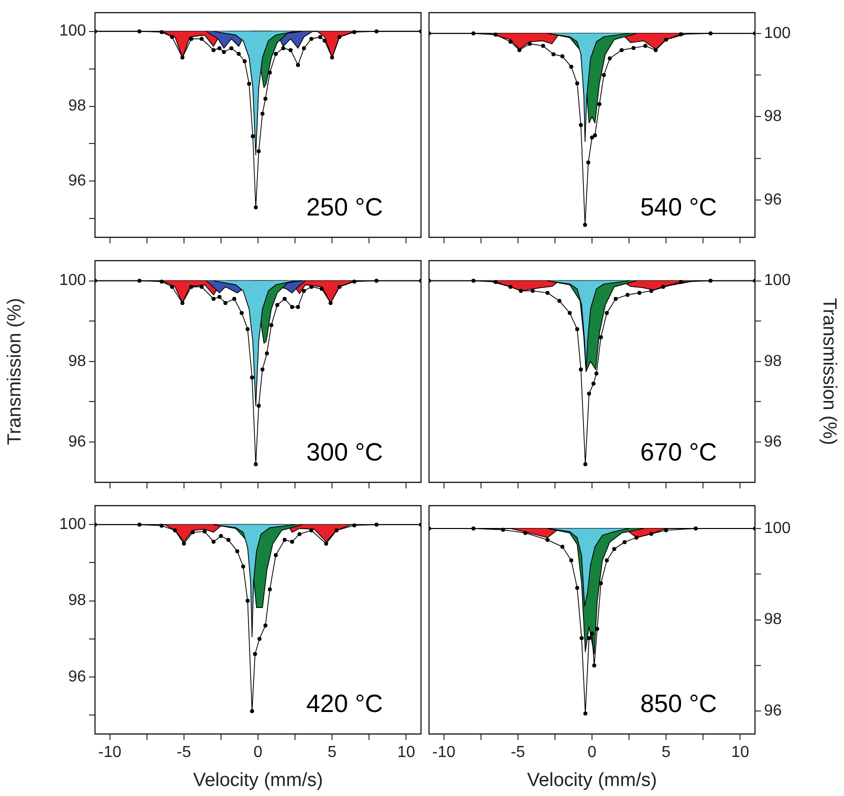 This screenshot has width=844, height=796. Describe the element at coordinates (344, 704) in the screenshot. I see `annotation: 420 °C` at that location.